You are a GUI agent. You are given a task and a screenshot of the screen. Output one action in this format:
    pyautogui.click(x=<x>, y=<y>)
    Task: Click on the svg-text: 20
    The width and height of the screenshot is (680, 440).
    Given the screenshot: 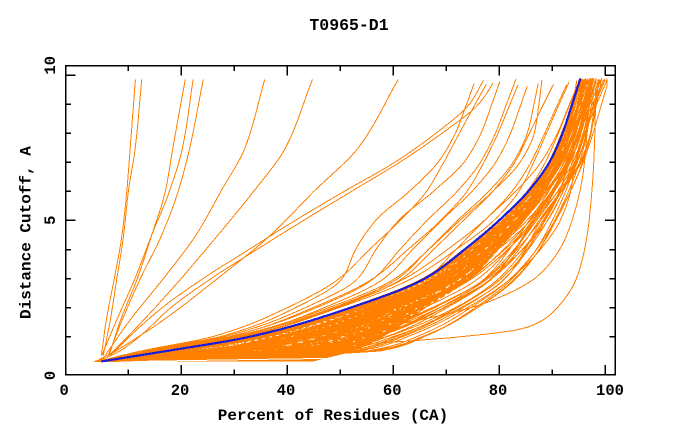 What is the action you would take?
    pyautogui.click(x=180, y=391)
    